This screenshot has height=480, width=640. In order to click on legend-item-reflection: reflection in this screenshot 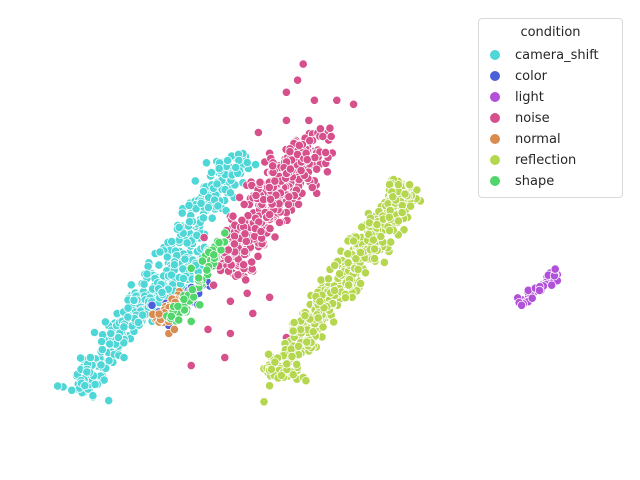, I will do `click(532, 160)`.